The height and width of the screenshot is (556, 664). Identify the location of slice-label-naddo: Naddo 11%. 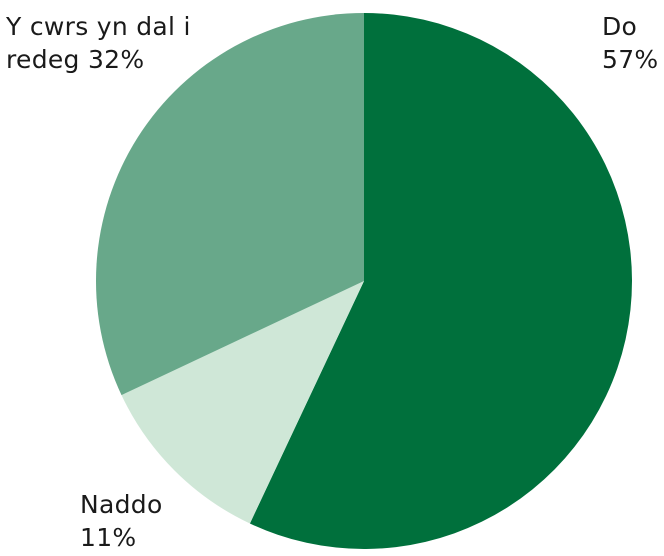
(121, 521).